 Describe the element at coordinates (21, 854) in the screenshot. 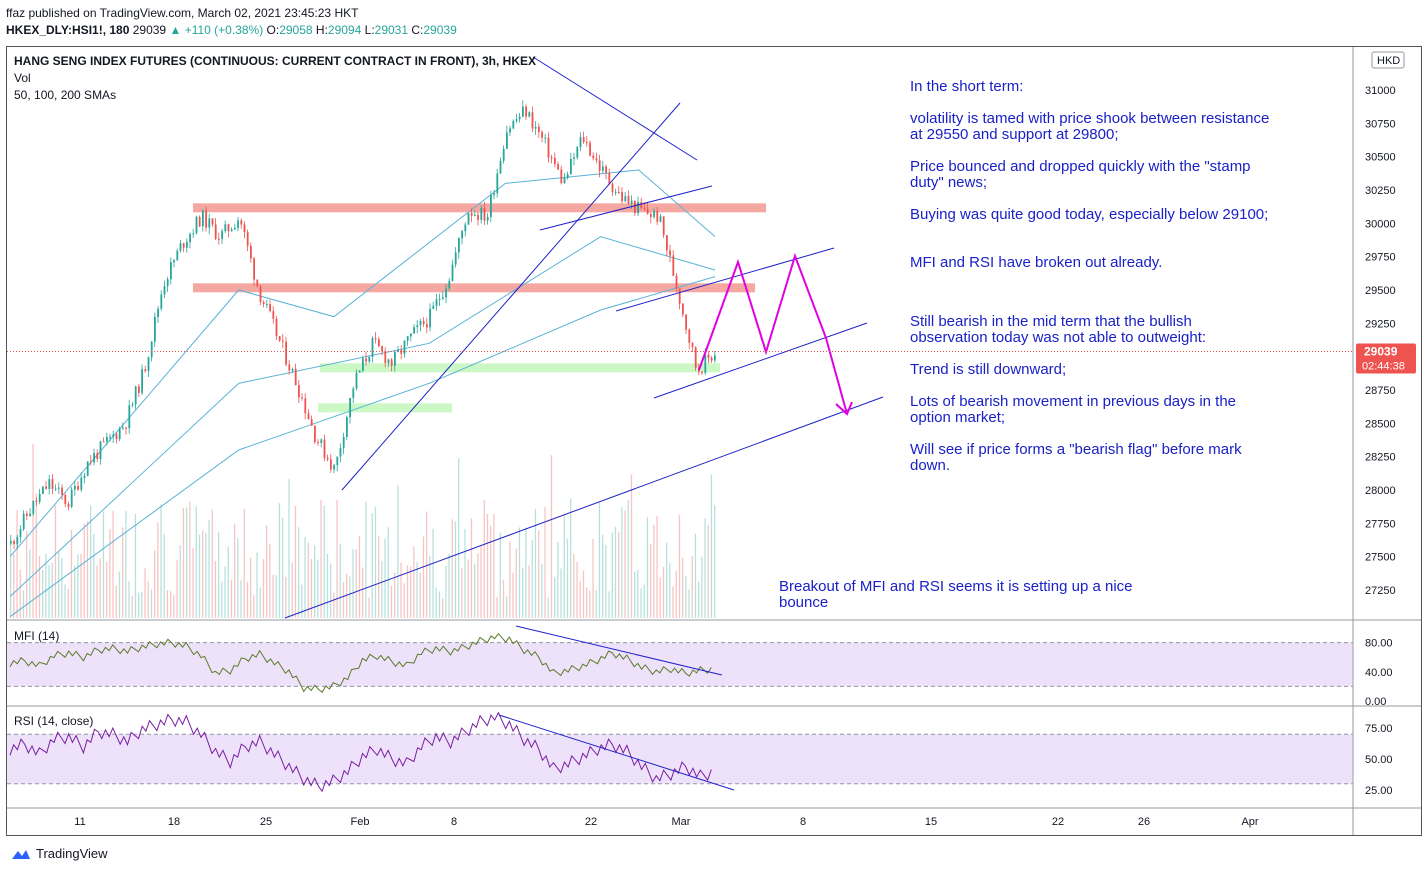

I see `tradingview-logo-icon` at that location.